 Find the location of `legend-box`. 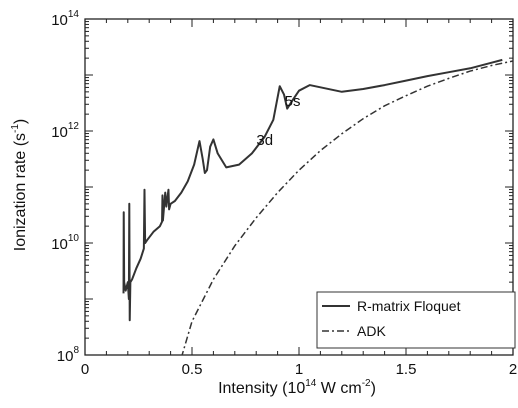

legend-box is located at coordinates (416, 320).